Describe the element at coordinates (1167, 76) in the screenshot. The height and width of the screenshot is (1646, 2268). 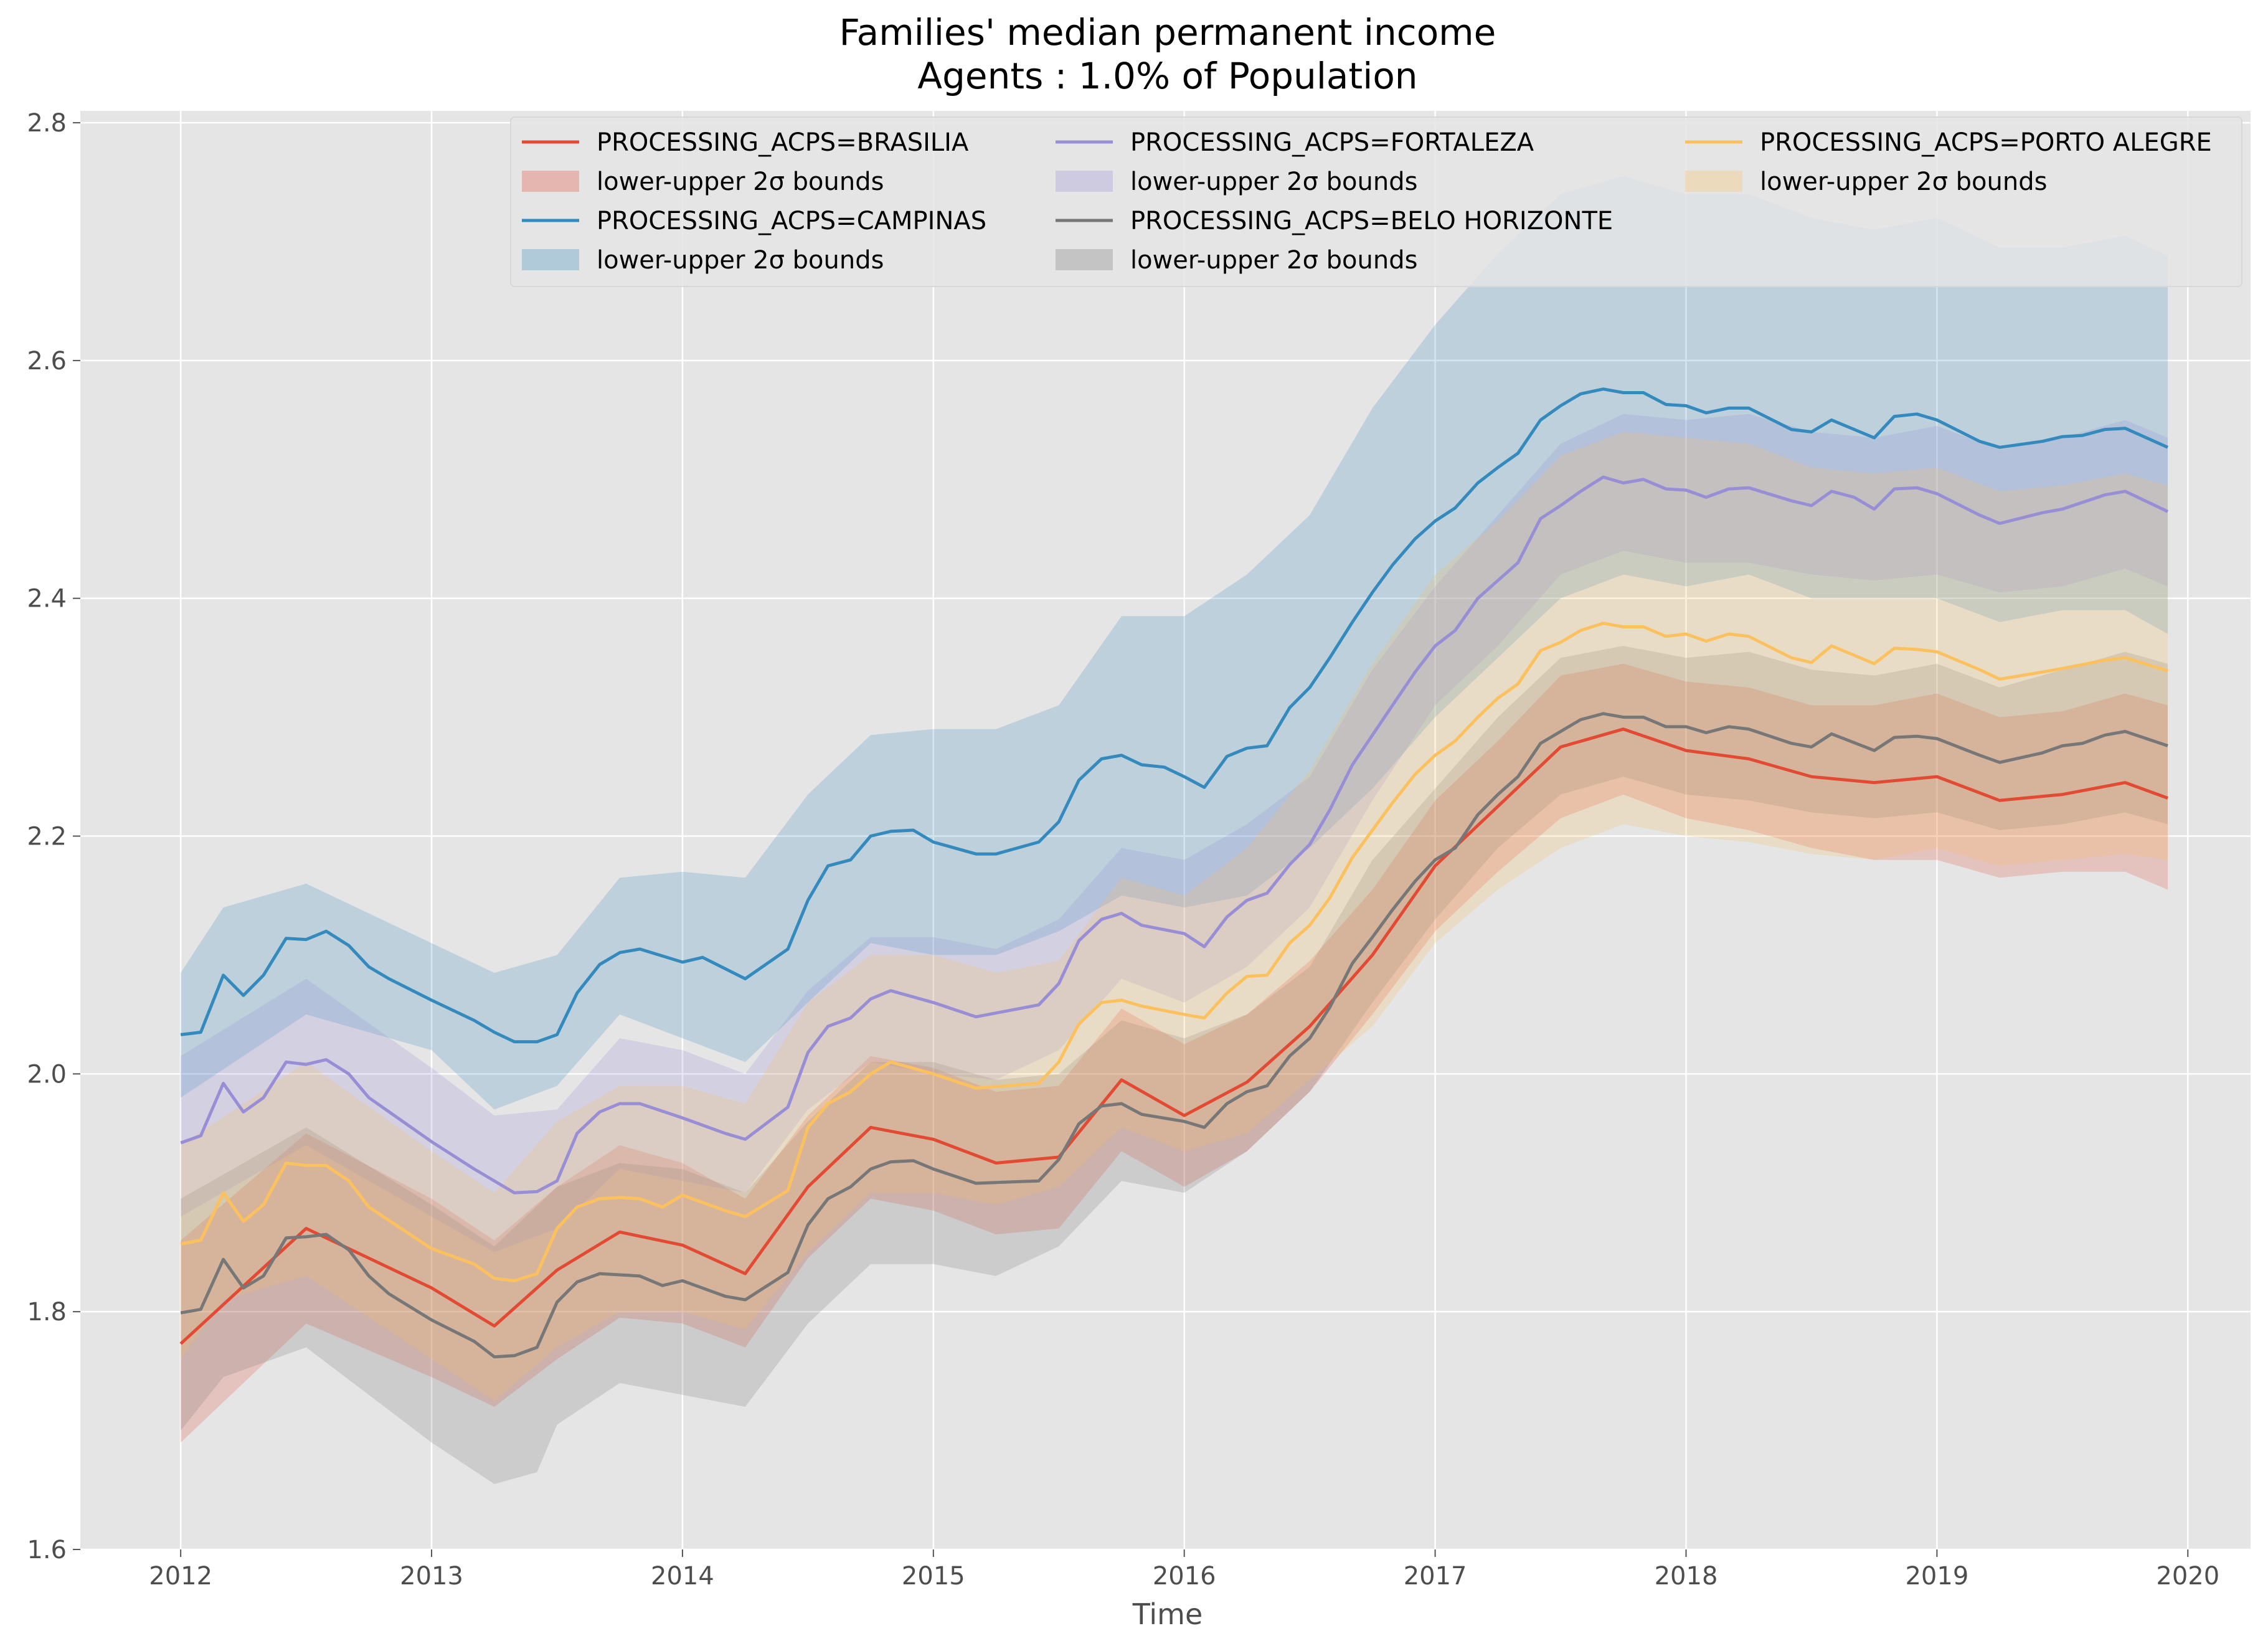
I see `chart-title-line-2: Agents : 1.0% of Population` at that location.